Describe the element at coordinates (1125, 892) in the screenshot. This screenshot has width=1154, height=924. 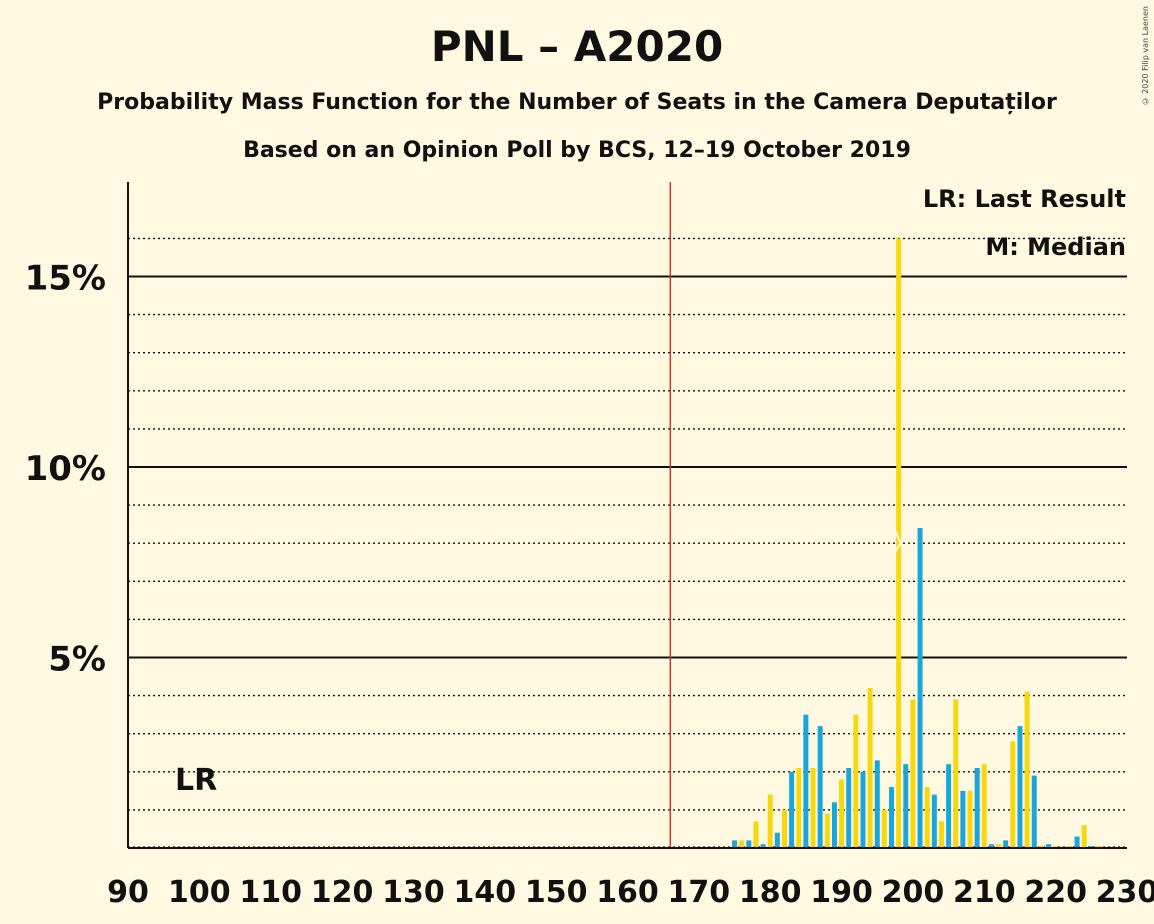
I see `x-tick-label: 230` at that location.